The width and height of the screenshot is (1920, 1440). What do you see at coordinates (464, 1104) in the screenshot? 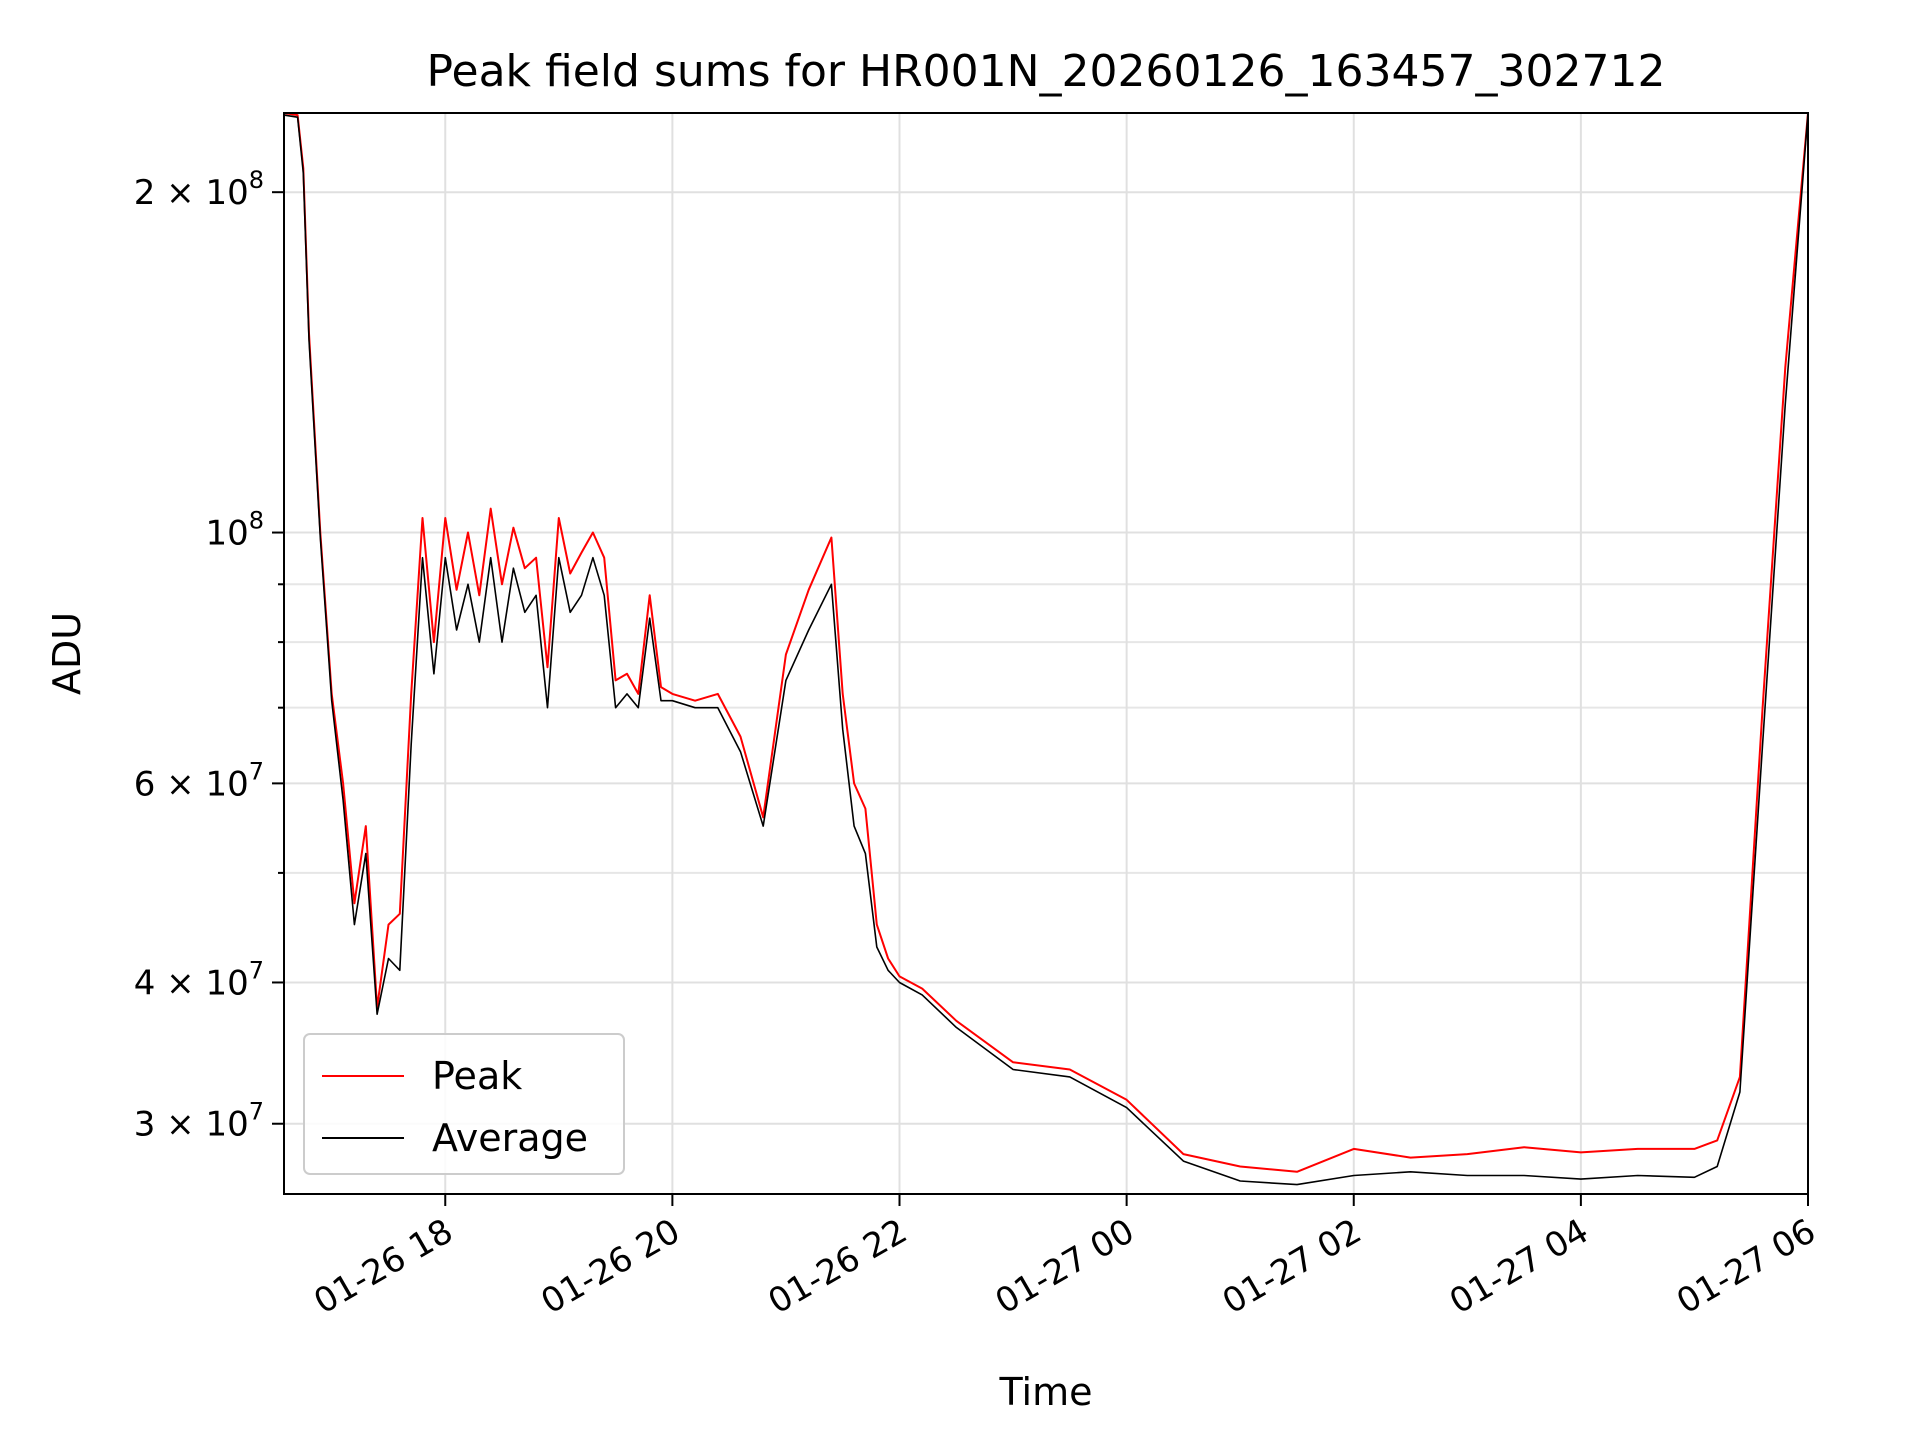
I see `legend: Peak Average` at bounding box center [464, 1104].